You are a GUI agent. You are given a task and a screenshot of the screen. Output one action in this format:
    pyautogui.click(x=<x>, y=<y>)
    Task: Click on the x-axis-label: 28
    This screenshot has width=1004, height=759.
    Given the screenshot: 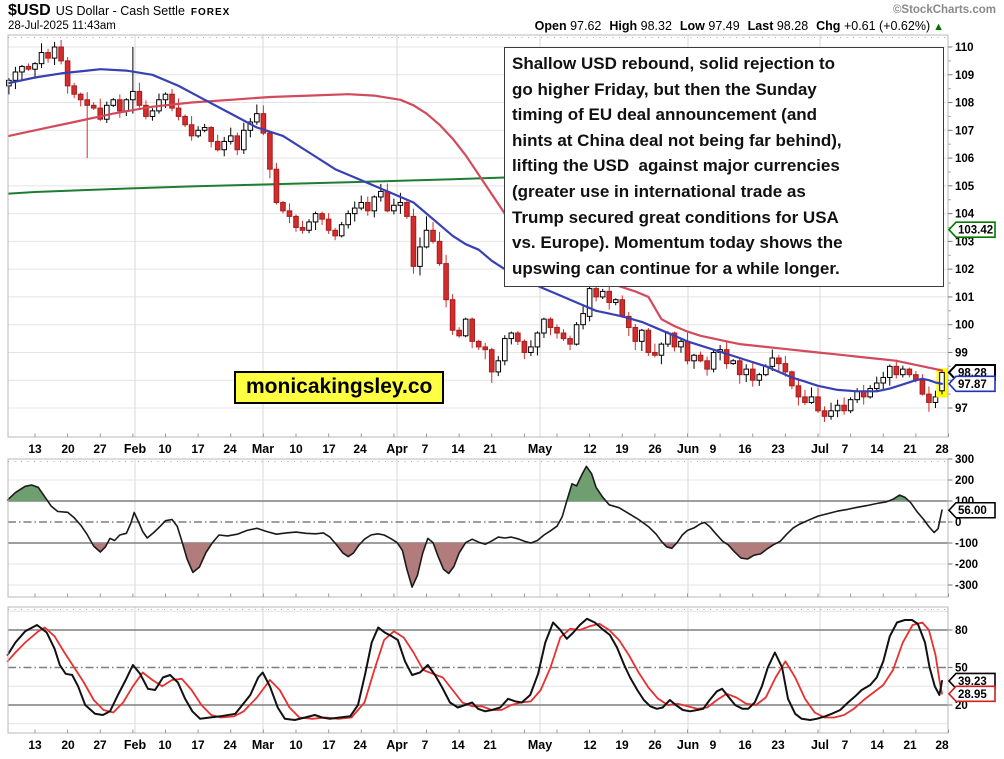 What is the action you would take?
    pyautogui.click(x=942, y=449)
    